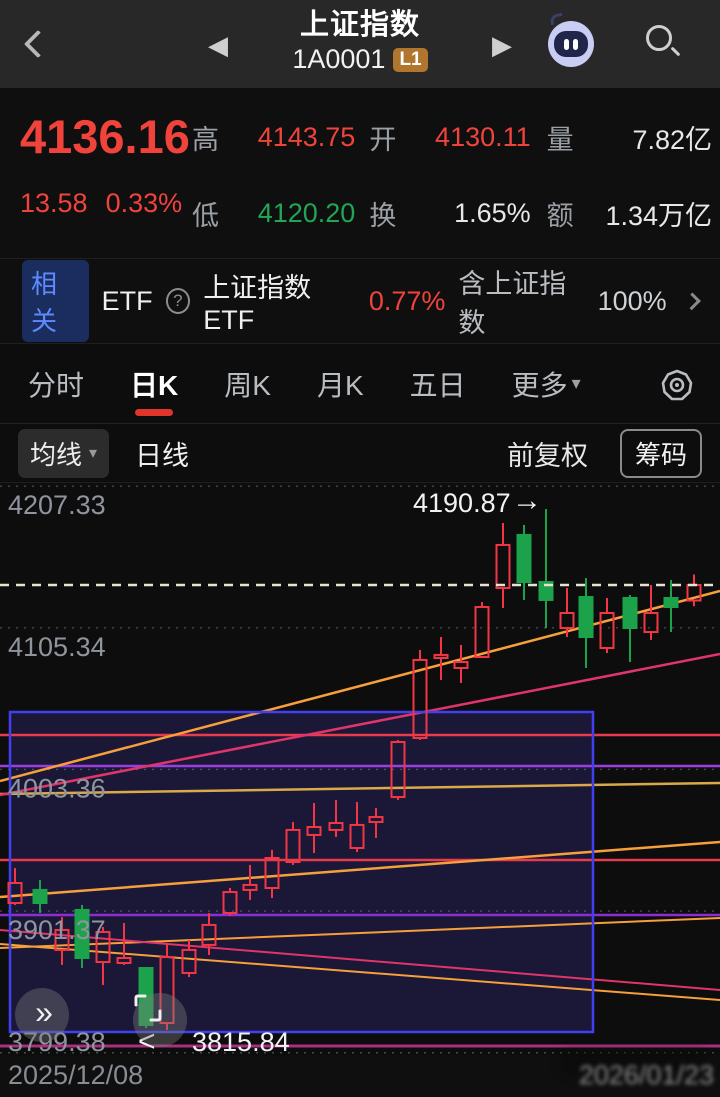  Describe the element at coordinates (383, 139) in the screenshot. I see `open-label: 开` at that location.